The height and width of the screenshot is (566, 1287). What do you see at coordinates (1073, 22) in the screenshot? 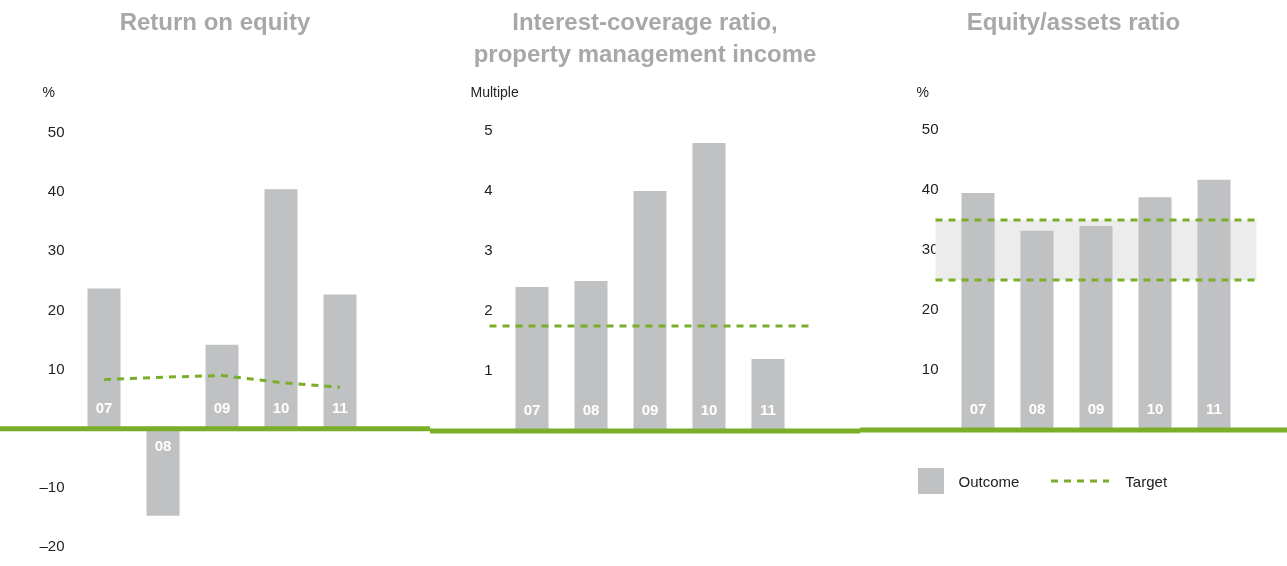
I see `chart-title: Equity/assets ratio` at bounding box center [1073, 22].